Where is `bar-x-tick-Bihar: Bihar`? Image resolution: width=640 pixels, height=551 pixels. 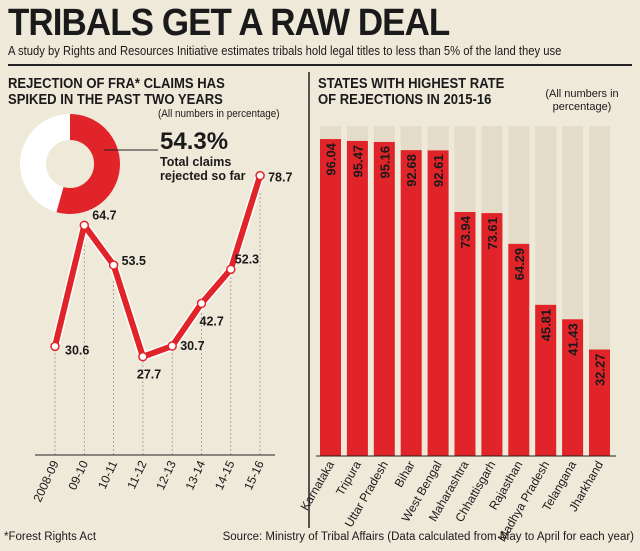 bar-x-tick-Bihar: Bihar is located at coordinates (405, 473).